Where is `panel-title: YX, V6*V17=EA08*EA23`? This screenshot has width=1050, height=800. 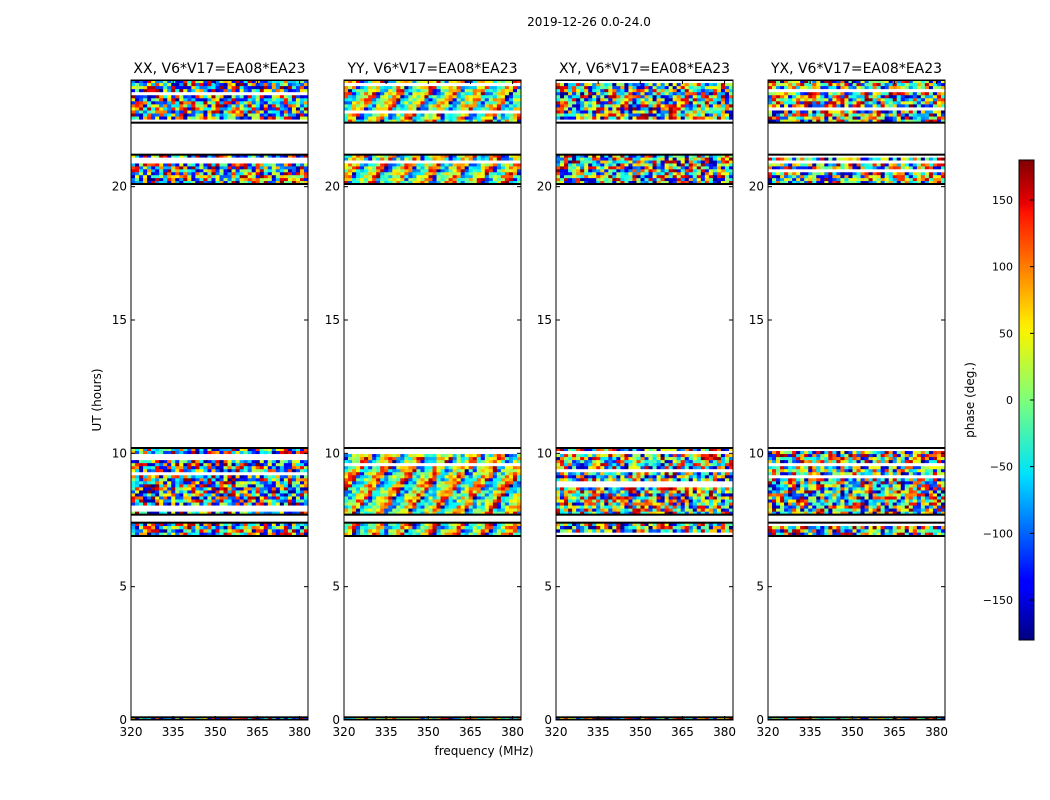
panel-title: YX, V6*V17=EA08*EA23 is located at coordinates (856, 69).